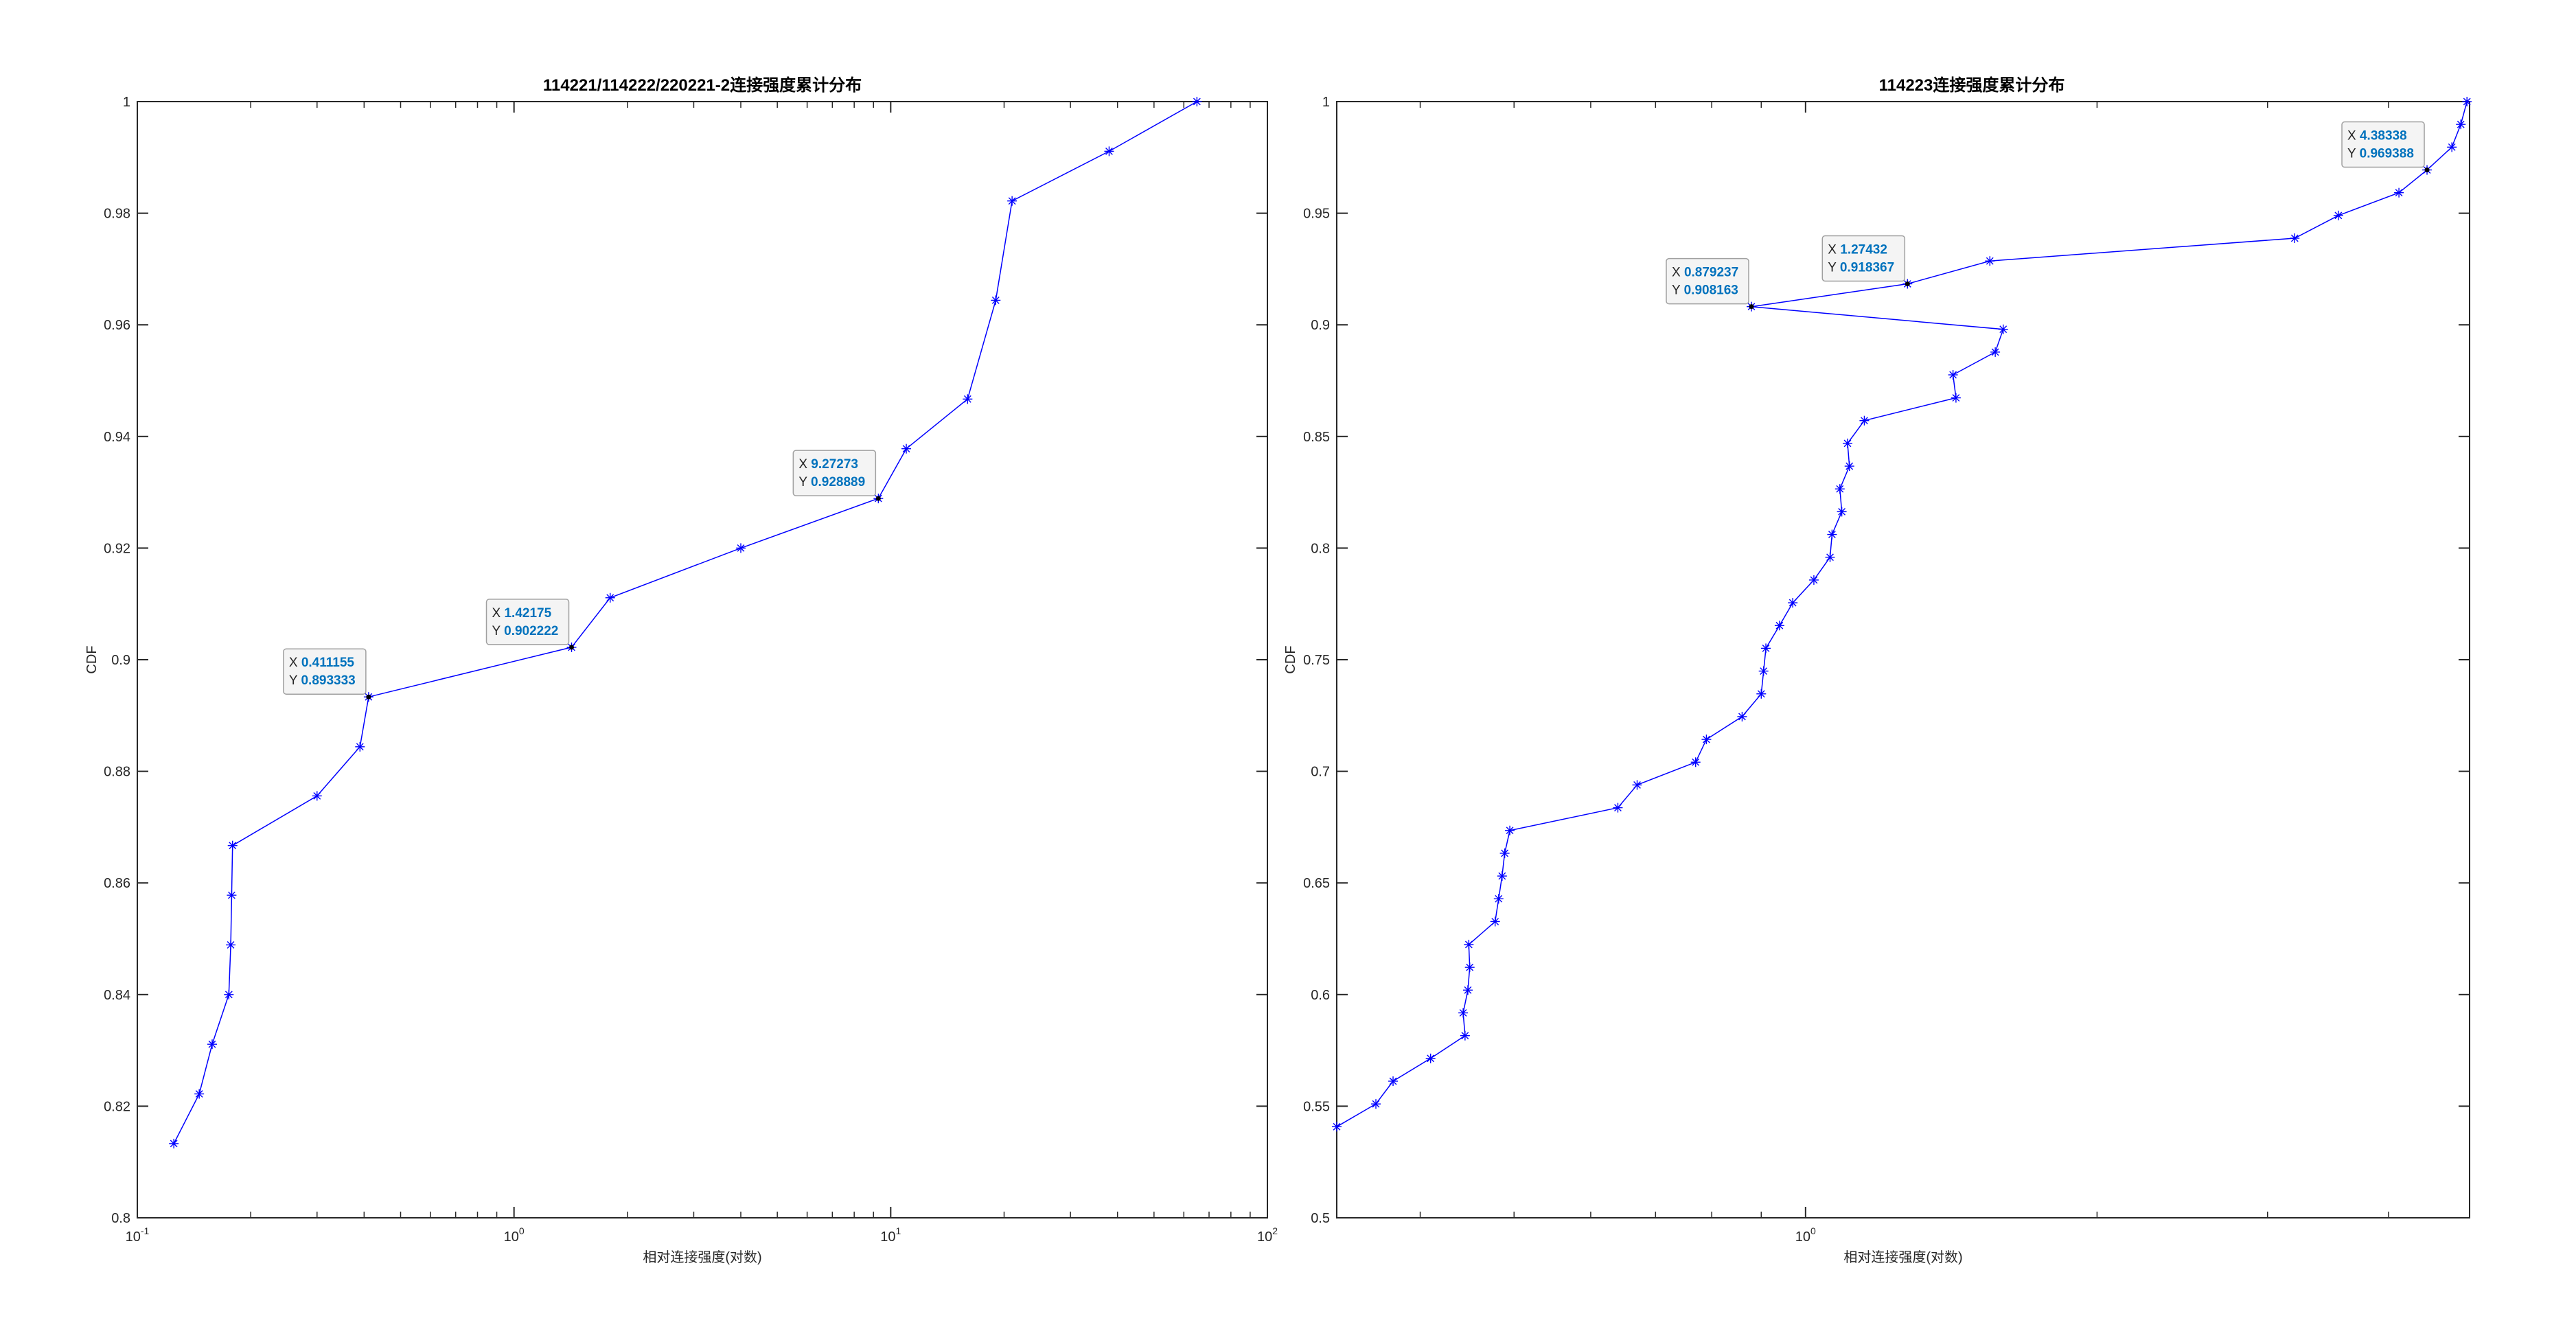 Image resolution: width=2576 pixels, height=1340 pixels. What do you see at coordinates (1316, 1106) in the screenshot?
I see `y-tick-label: 0.55` at bounding box center [1316, 1106].